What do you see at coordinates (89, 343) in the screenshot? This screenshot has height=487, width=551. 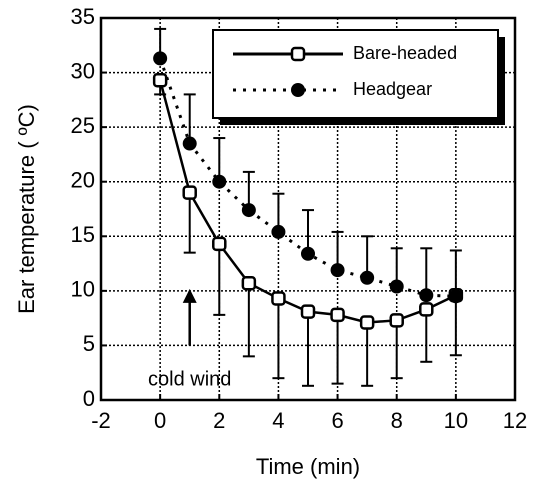 I see `y-tick-label: 5` at bounding box center [89, 343].